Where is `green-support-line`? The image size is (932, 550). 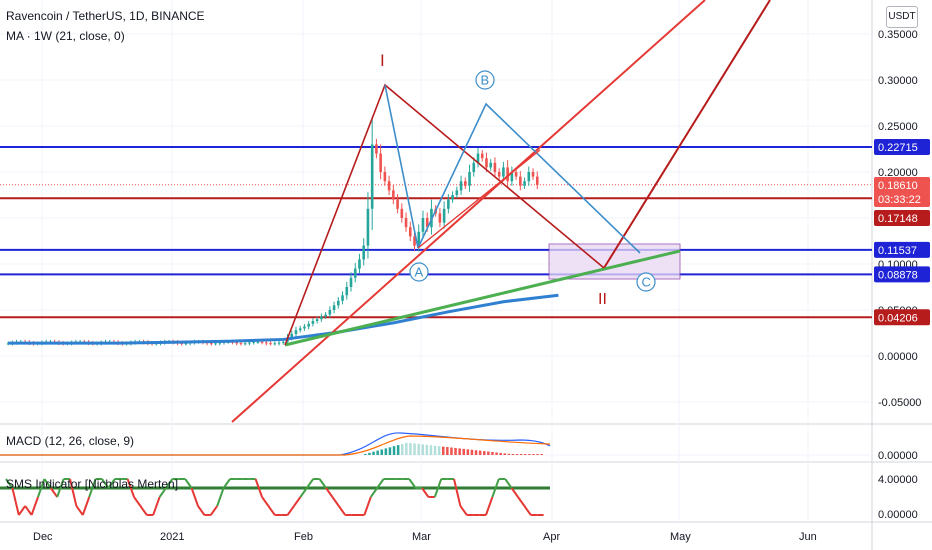
green-support-line is located at coordinates (482, 298).